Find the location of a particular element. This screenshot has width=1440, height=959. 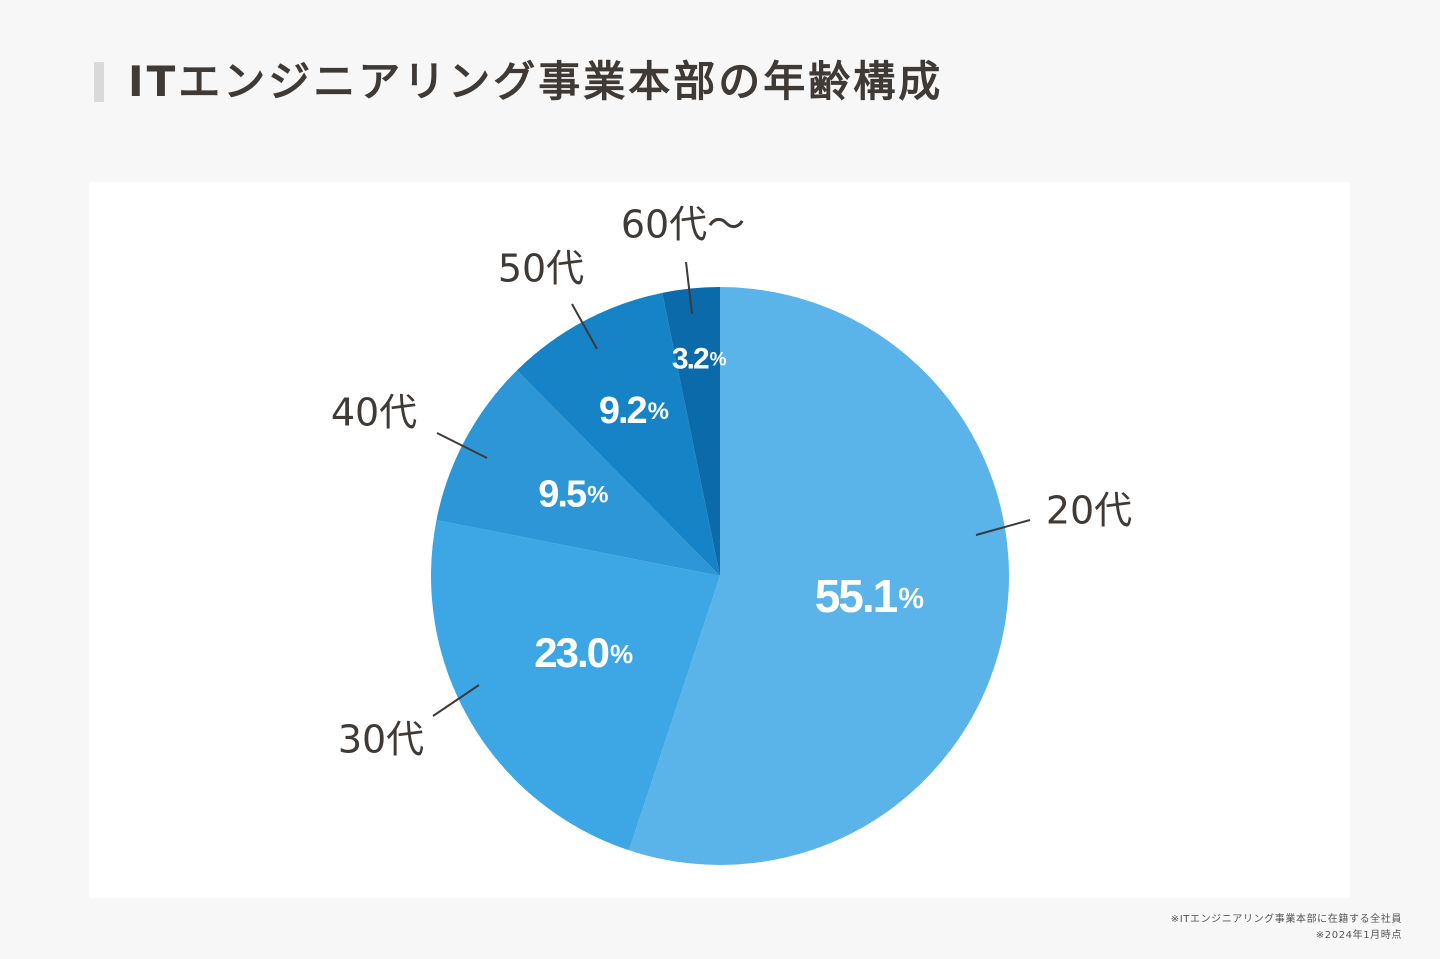

title-accent-bar is located at coordinates (99, 82).